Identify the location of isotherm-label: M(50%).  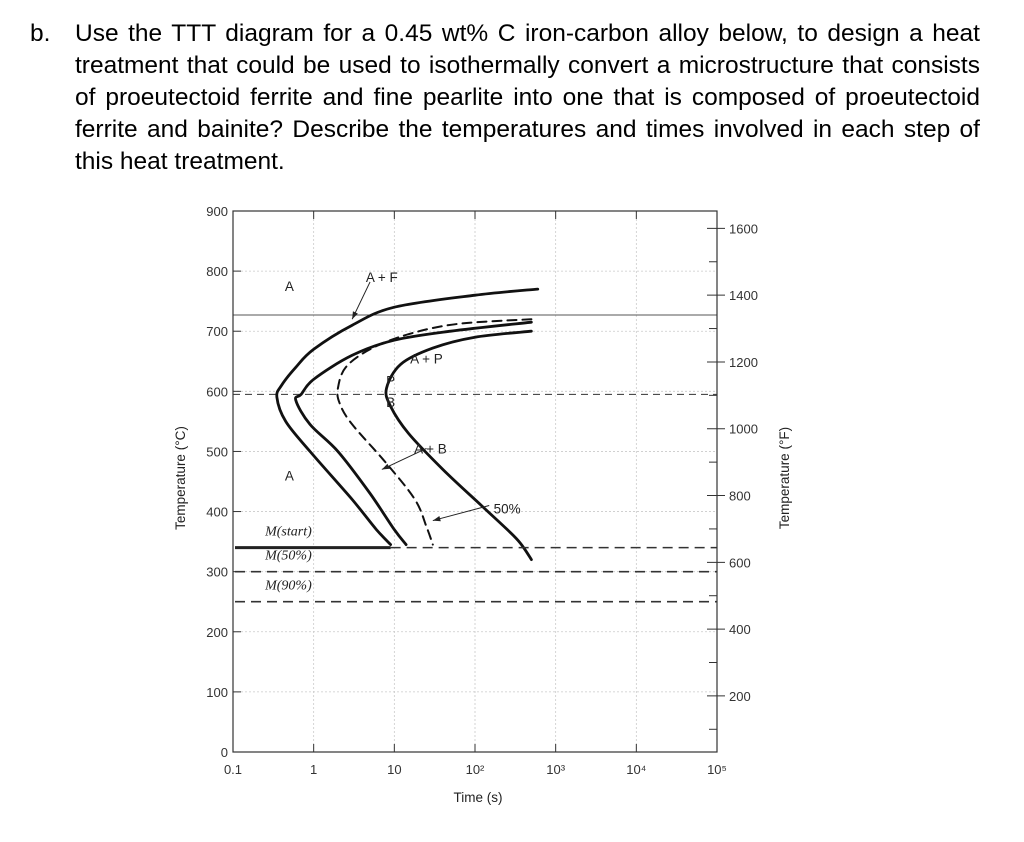
(288, 556).